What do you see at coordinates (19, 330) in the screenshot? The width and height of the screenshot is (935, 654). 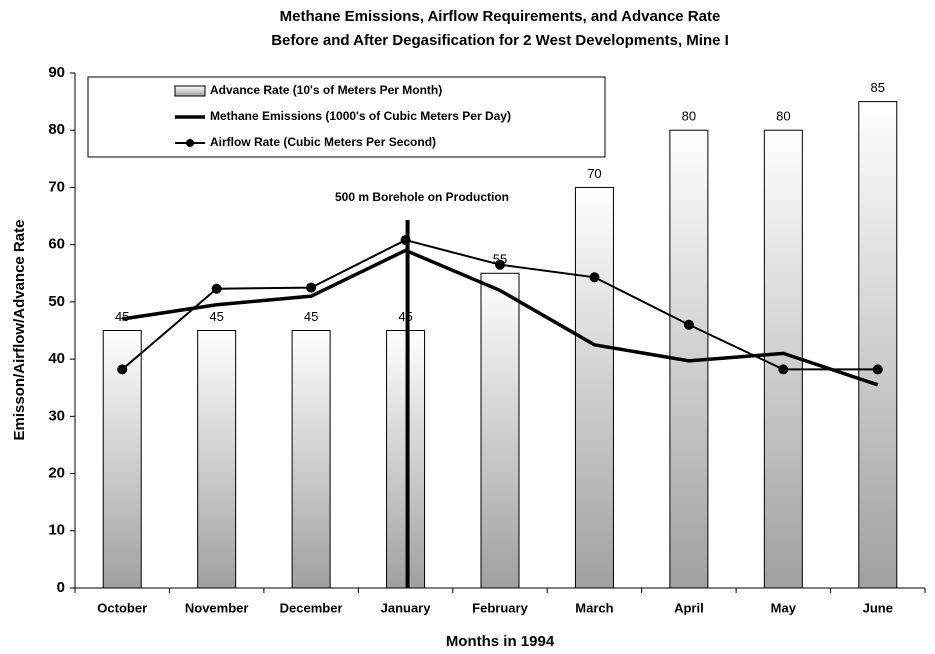 I see `y-axis-label: Emisson/Airflow/Advance Rate` at bounding box center [19, 330].